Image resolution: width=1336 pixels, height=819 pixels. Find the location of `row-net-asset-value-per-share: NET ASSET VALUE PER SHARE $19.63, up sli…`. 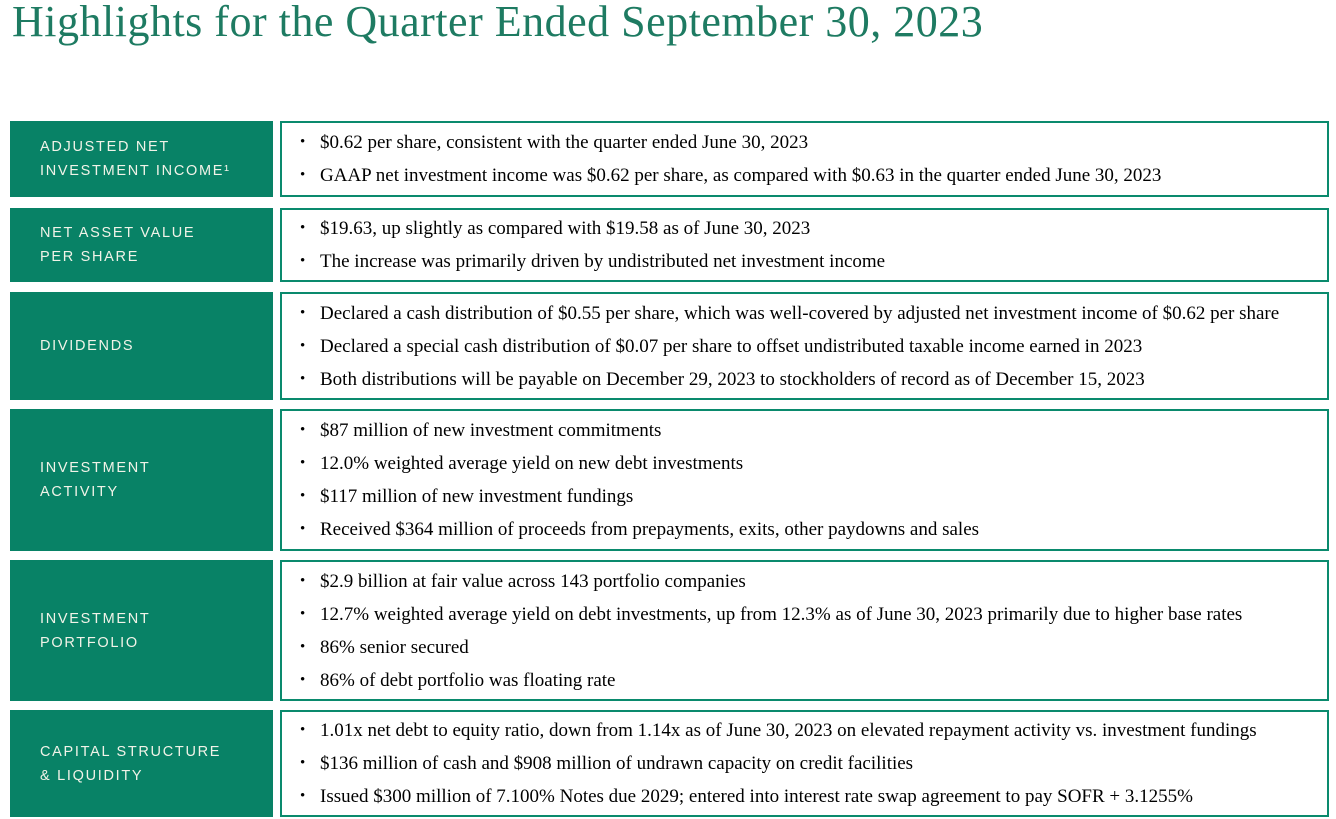

row-net-asset-value-per-share: NET ASSET VALUE PER SHARE $19.63, up sli… is located at coordinates (669, 245).